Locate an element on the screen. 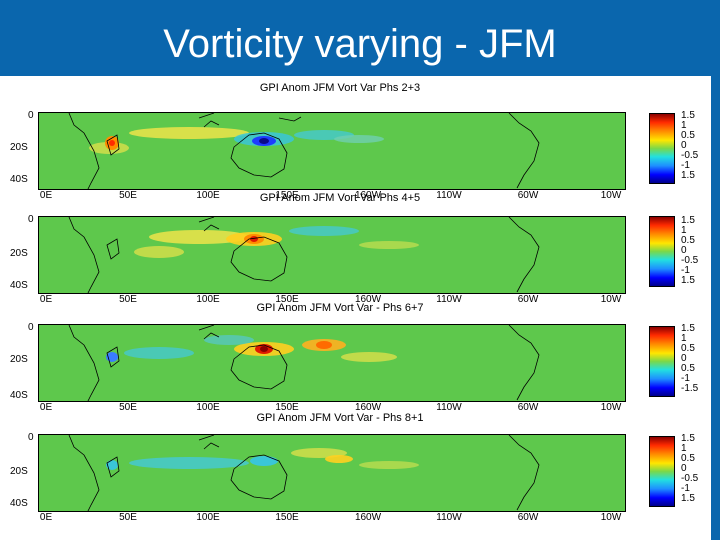 This screenshot has width=720, height=540. panel-title: GPI Anom JFM Vort Var - Phs 8+1 is located at coordinates (340, 418).